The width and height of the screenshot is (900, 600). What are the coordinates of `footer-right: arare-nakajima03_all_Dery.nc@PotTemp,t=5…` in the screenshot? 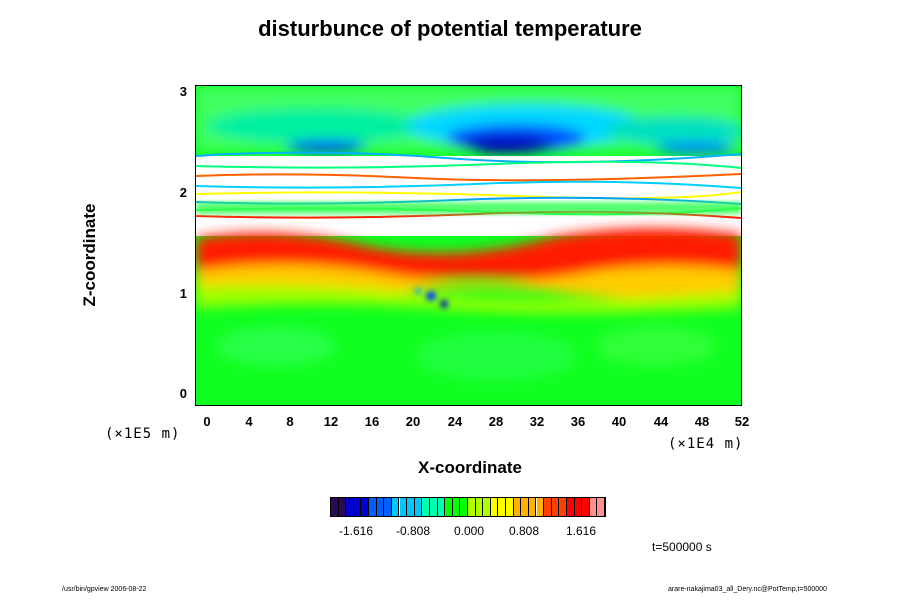 It's located at (747, 589).